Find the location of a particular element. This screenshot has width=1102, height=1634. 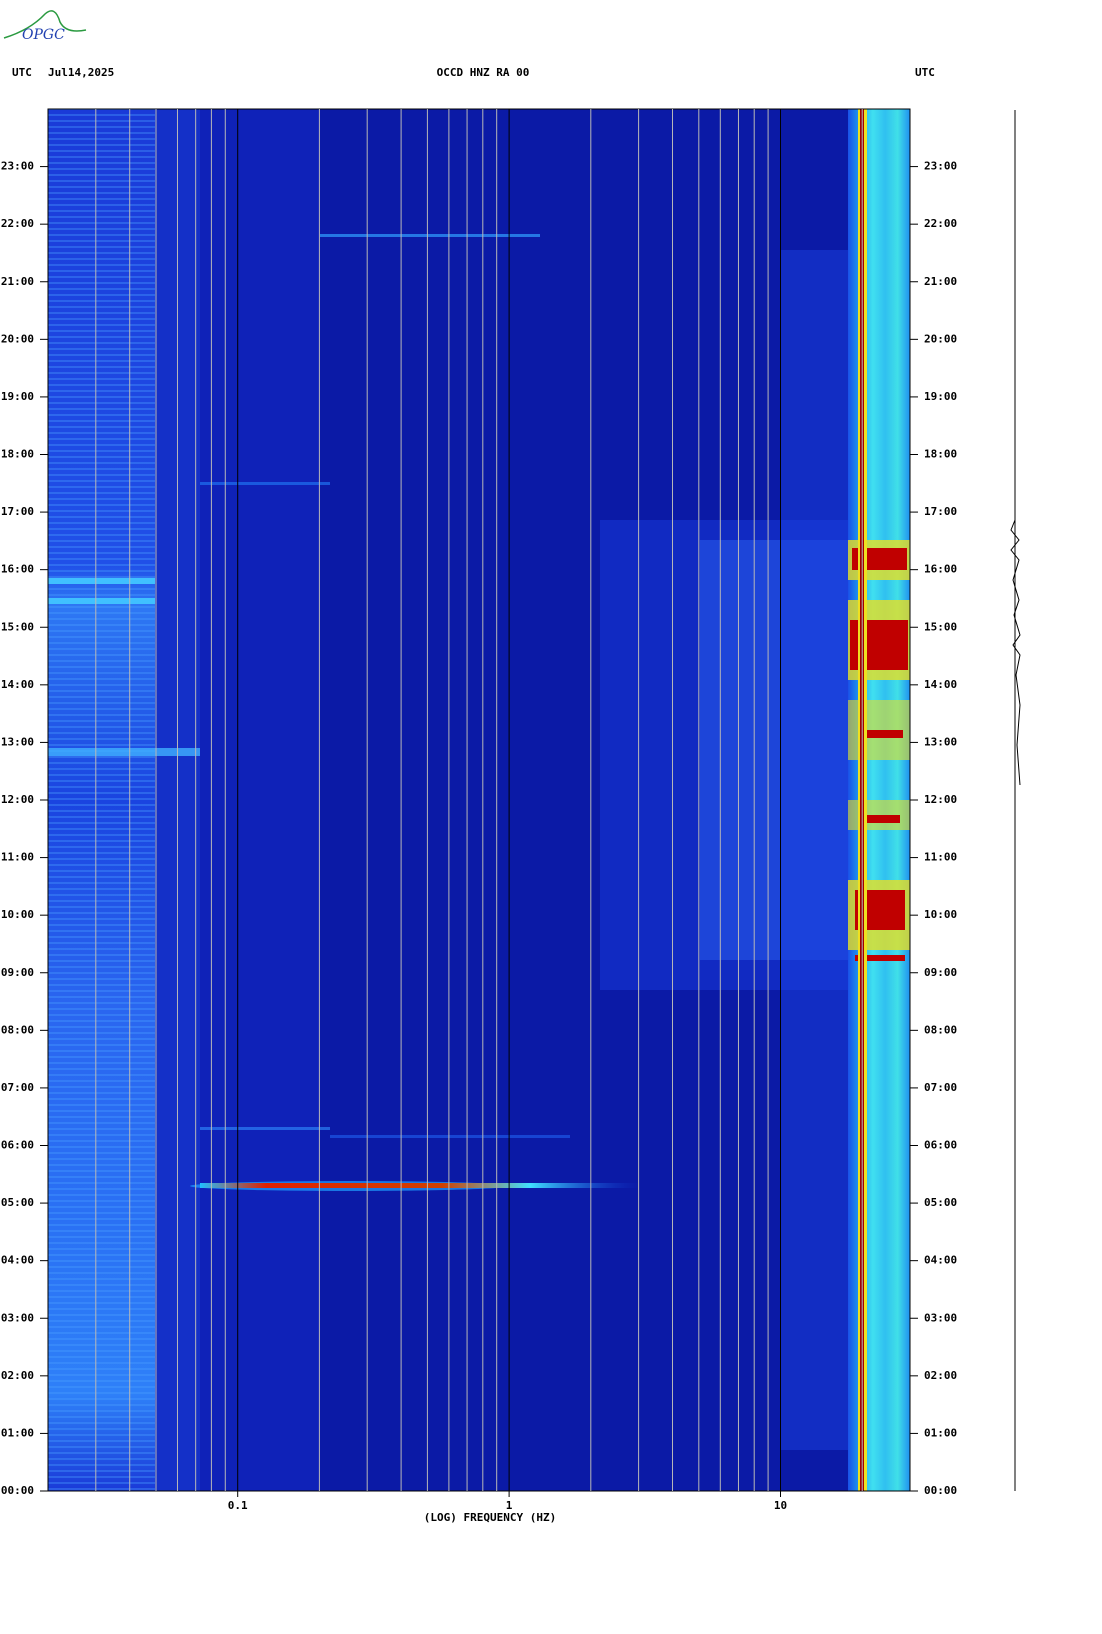

x-tick-label: 1 is located at coordinates (509, 1505).